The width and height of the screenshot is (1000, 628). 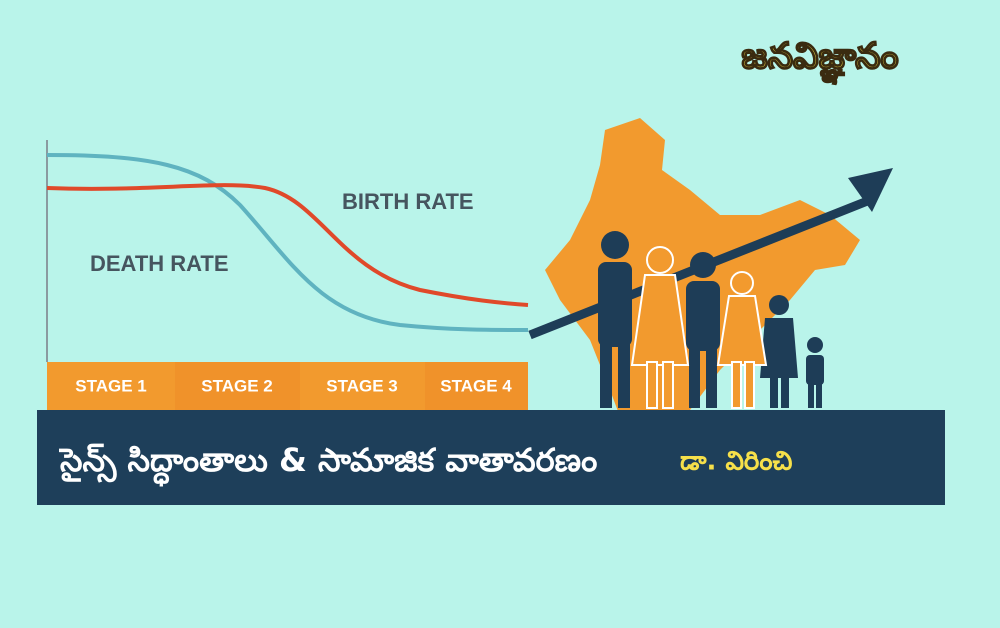 I want to click on brand: జనవిజ్ఞానం, so click(x=819, y=60).